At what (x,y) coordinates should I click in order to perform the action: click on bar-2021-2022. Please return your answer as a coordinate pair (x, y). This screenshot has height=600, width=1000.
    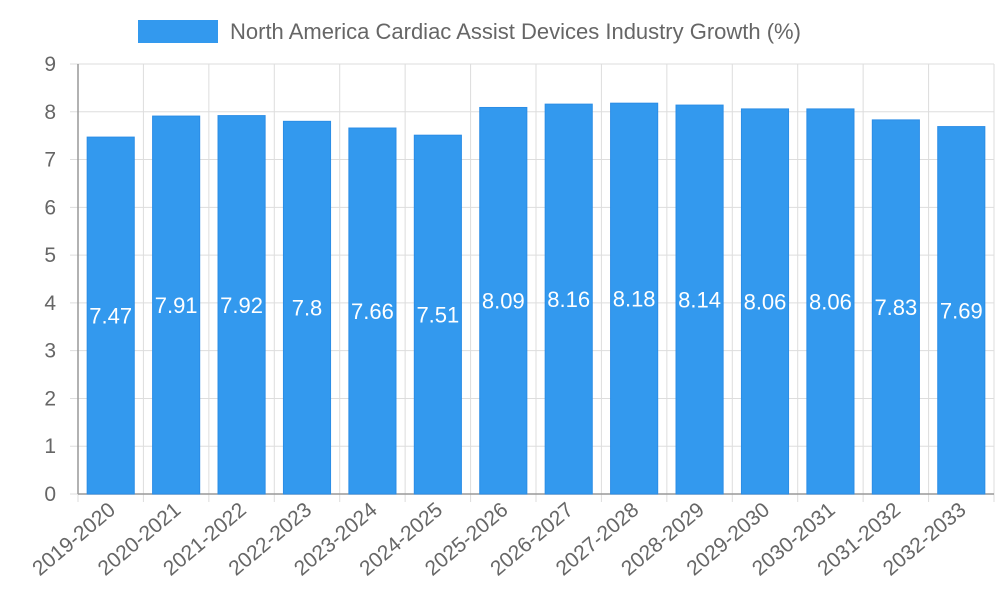
    Looking at the image, I should click on (241, 305).